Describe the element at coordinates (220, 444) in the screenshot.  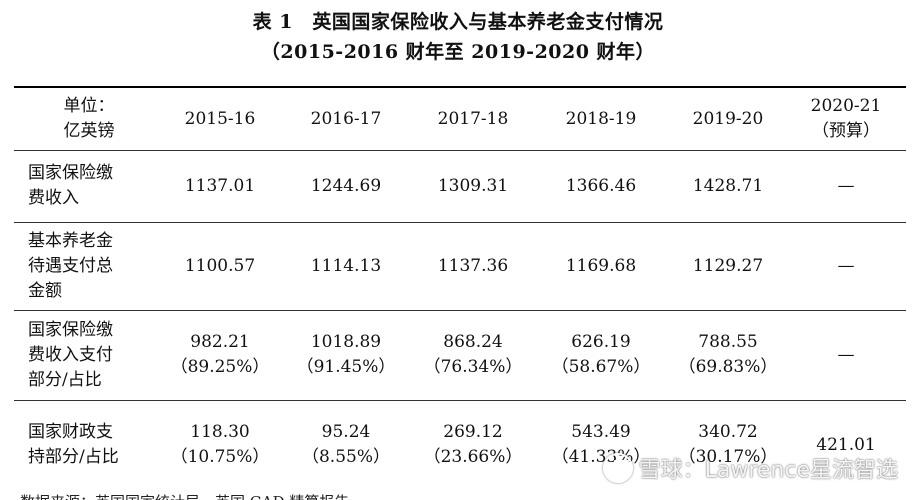
I see `table-cell: 118.30 （10.75%）` at that location.